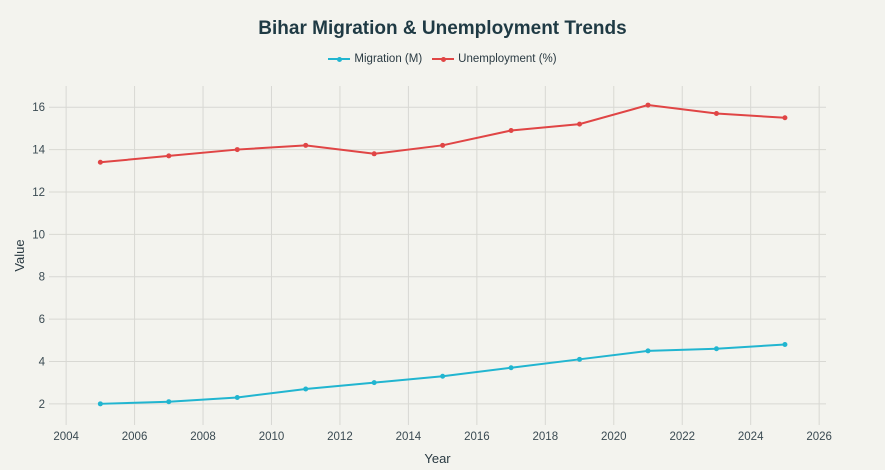  Describe the element at coordinates (614, 437) in the screenshot. I see `x-tick-label: 2020` at that location.